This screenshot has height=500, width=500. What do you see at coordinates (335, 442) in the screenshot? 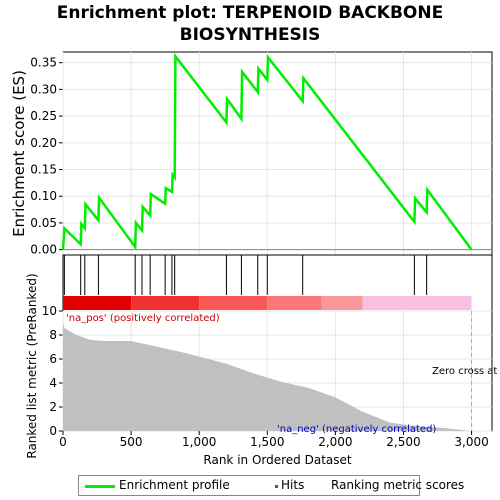
I see `metric-xtick-label: 2,000` at bounding box center [335, 442].